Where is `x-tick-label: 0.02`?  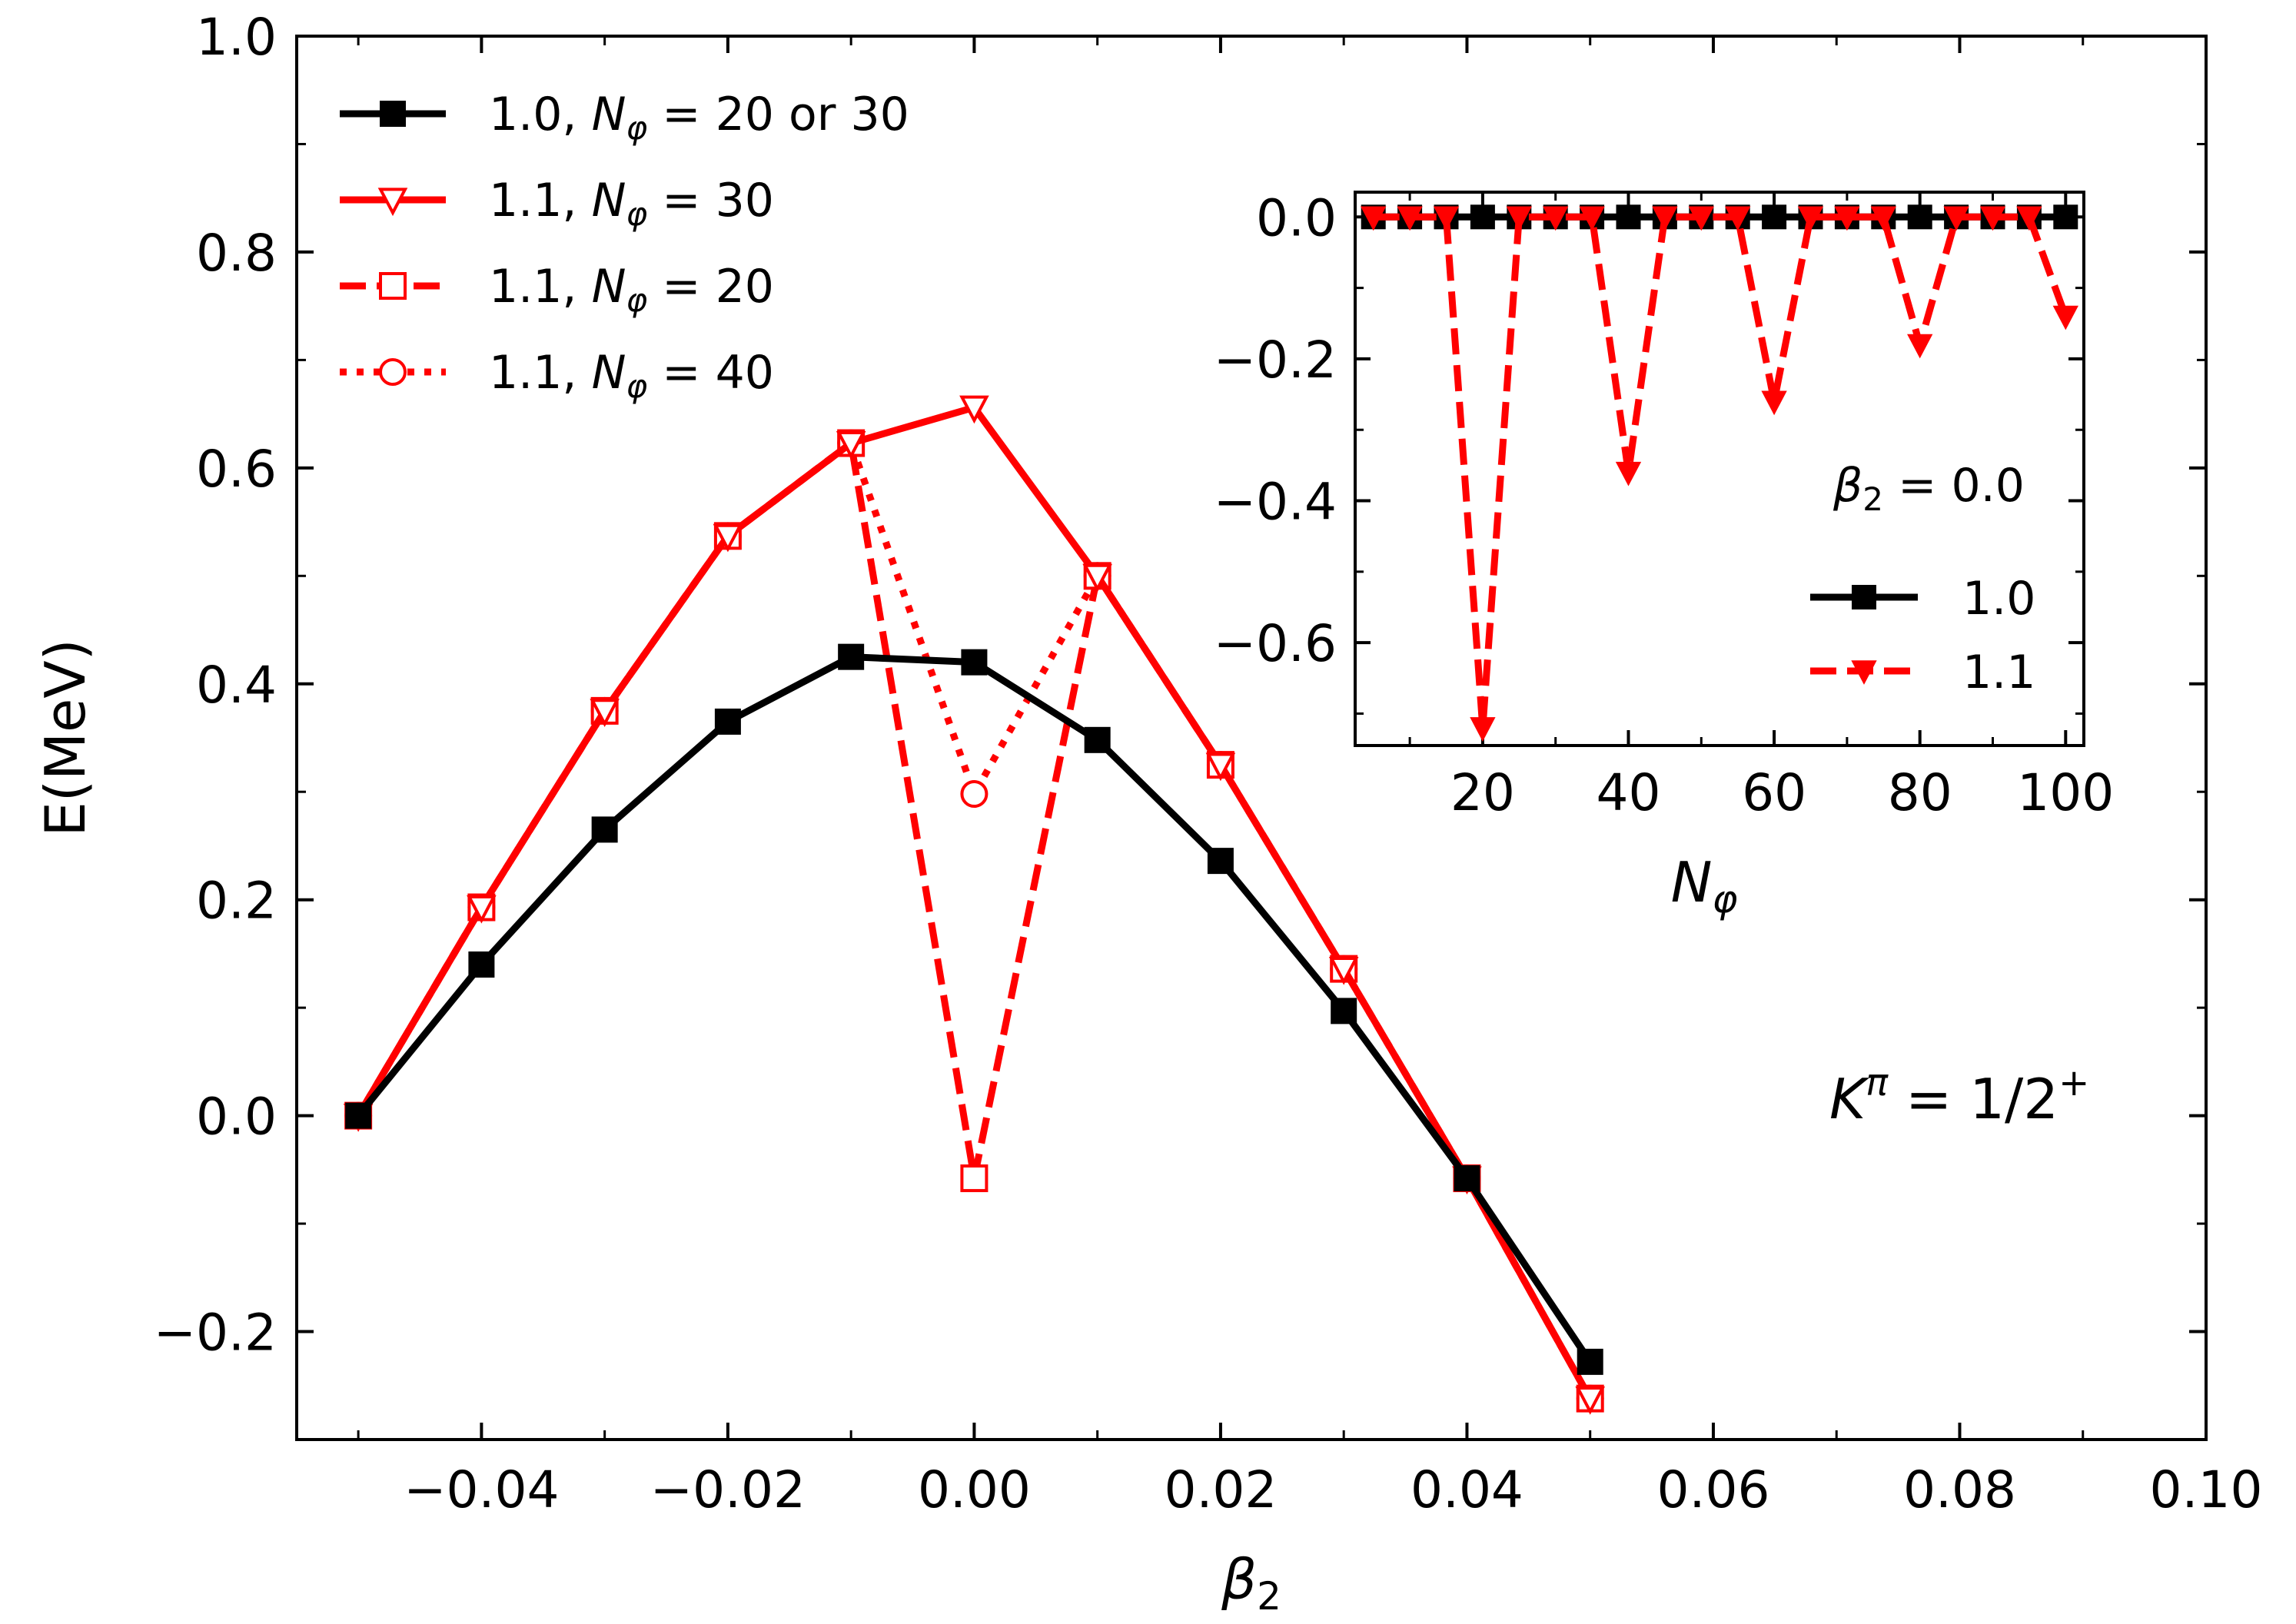 x-tick-label: 0.02 is located at coordinates (1220, 1489).